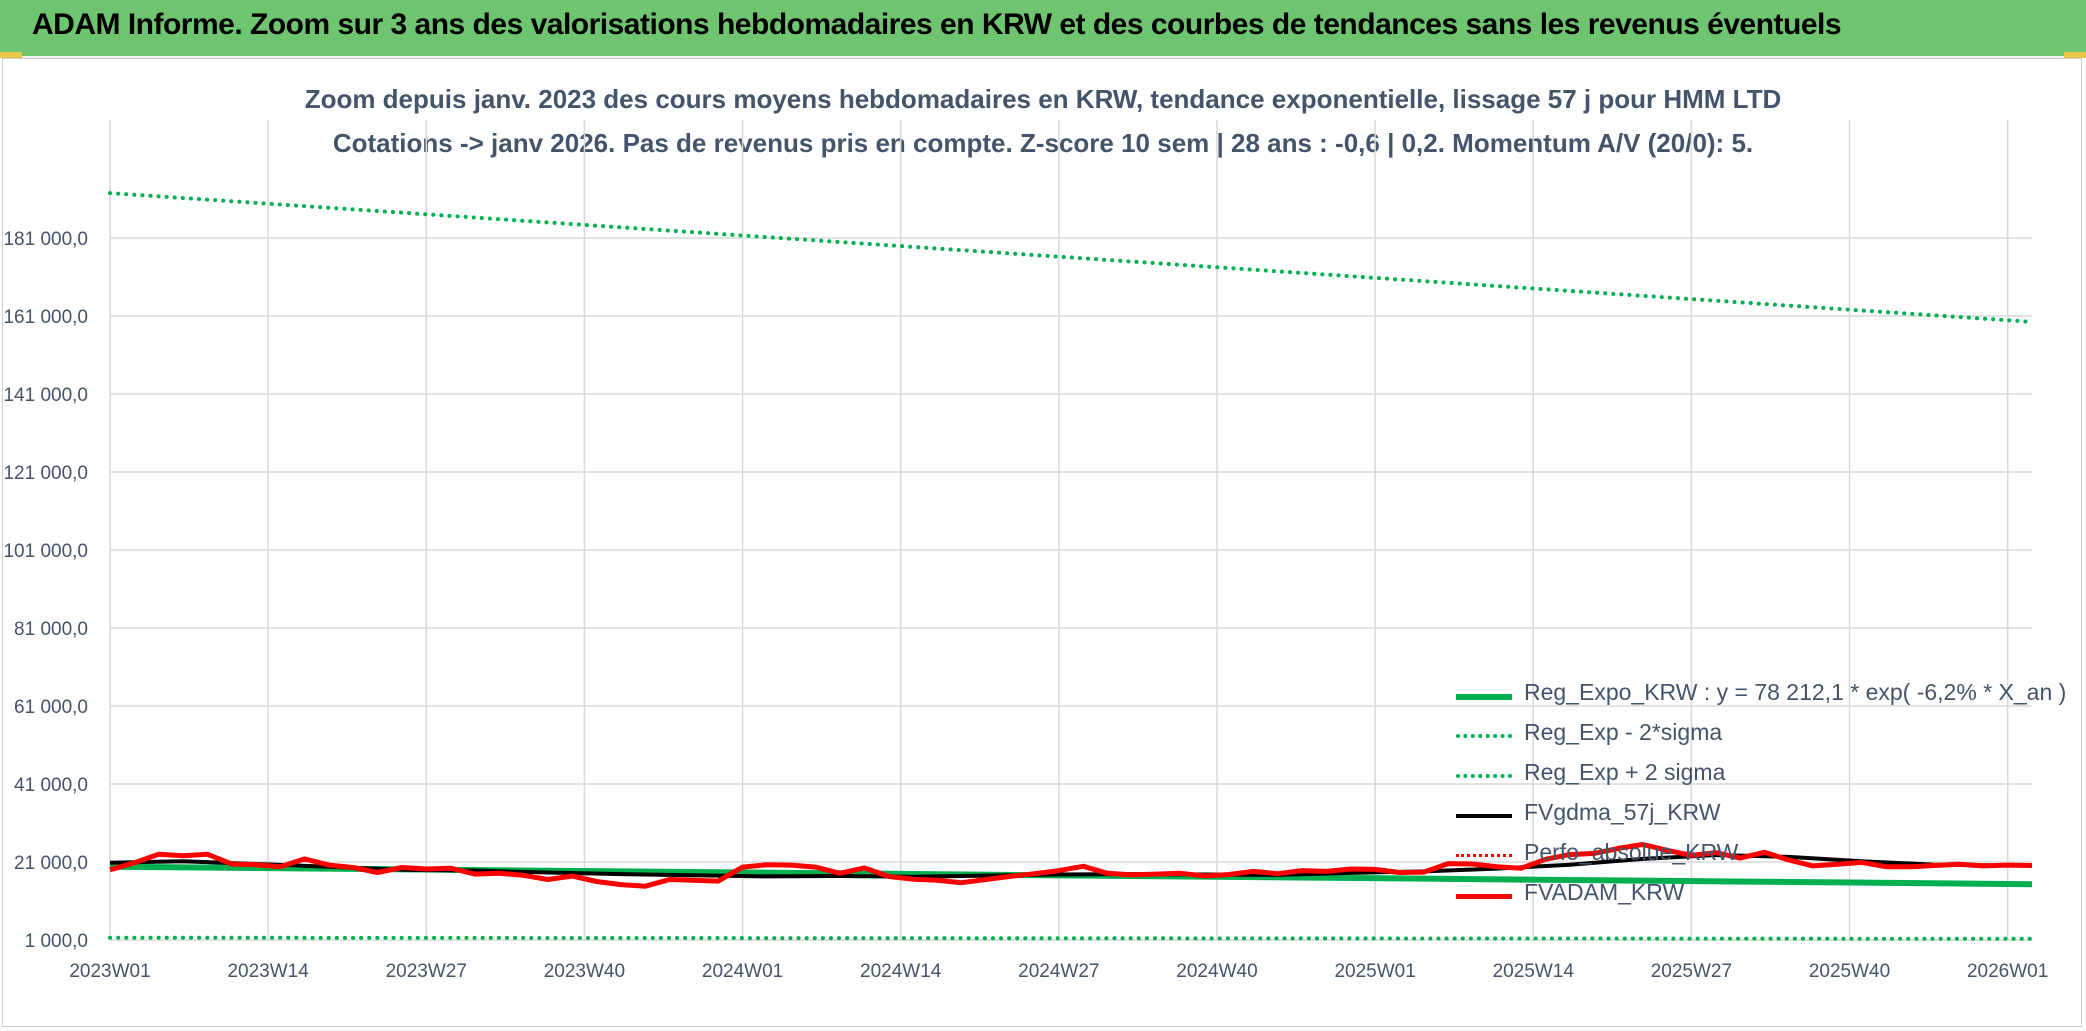 Image resolution: width=2086 pixels, height=1031 pixels. I want to click on legend-item: Perfo_absolue_KRW, so click(1756, 856).